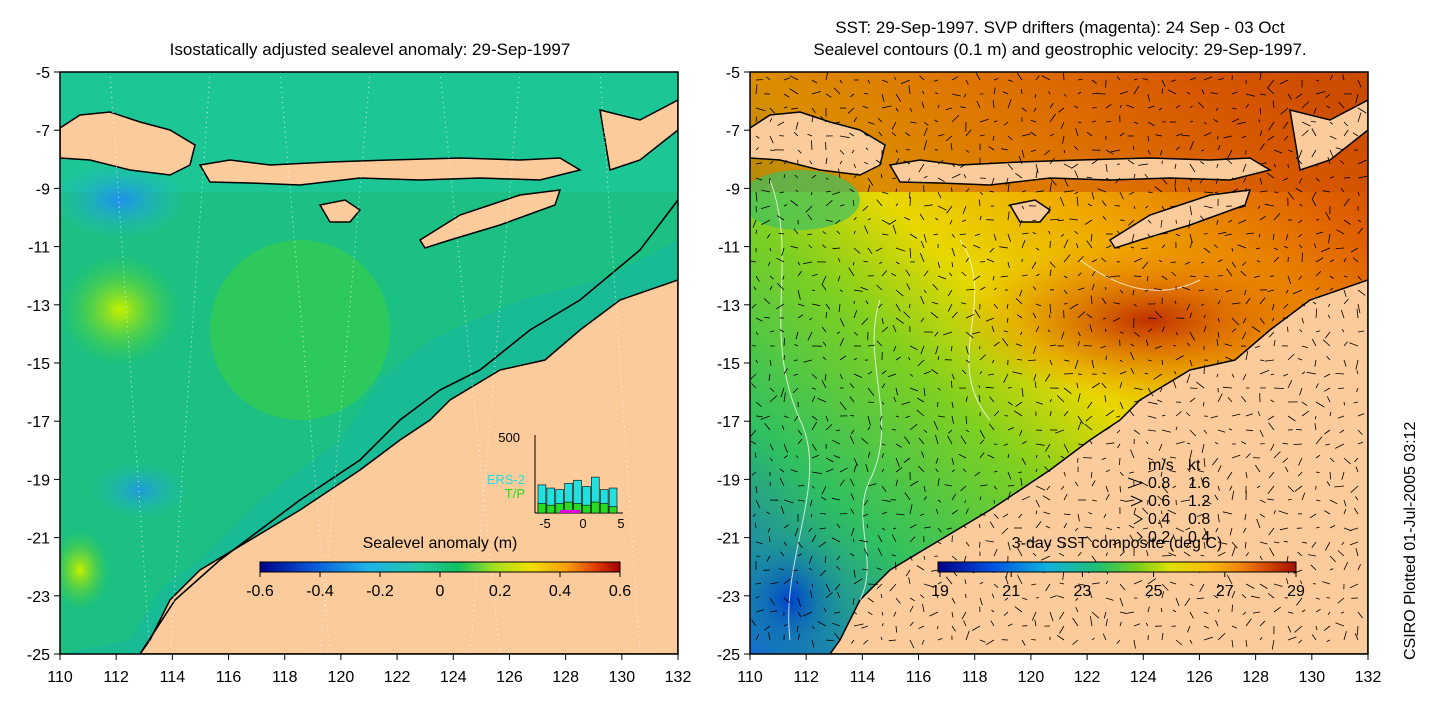 The height and width of the screenshot is (720, 1440). Describe the element at coordinates (1296, 591) in the screenshot. I see `colorbar-tick-label: 29` at that location.